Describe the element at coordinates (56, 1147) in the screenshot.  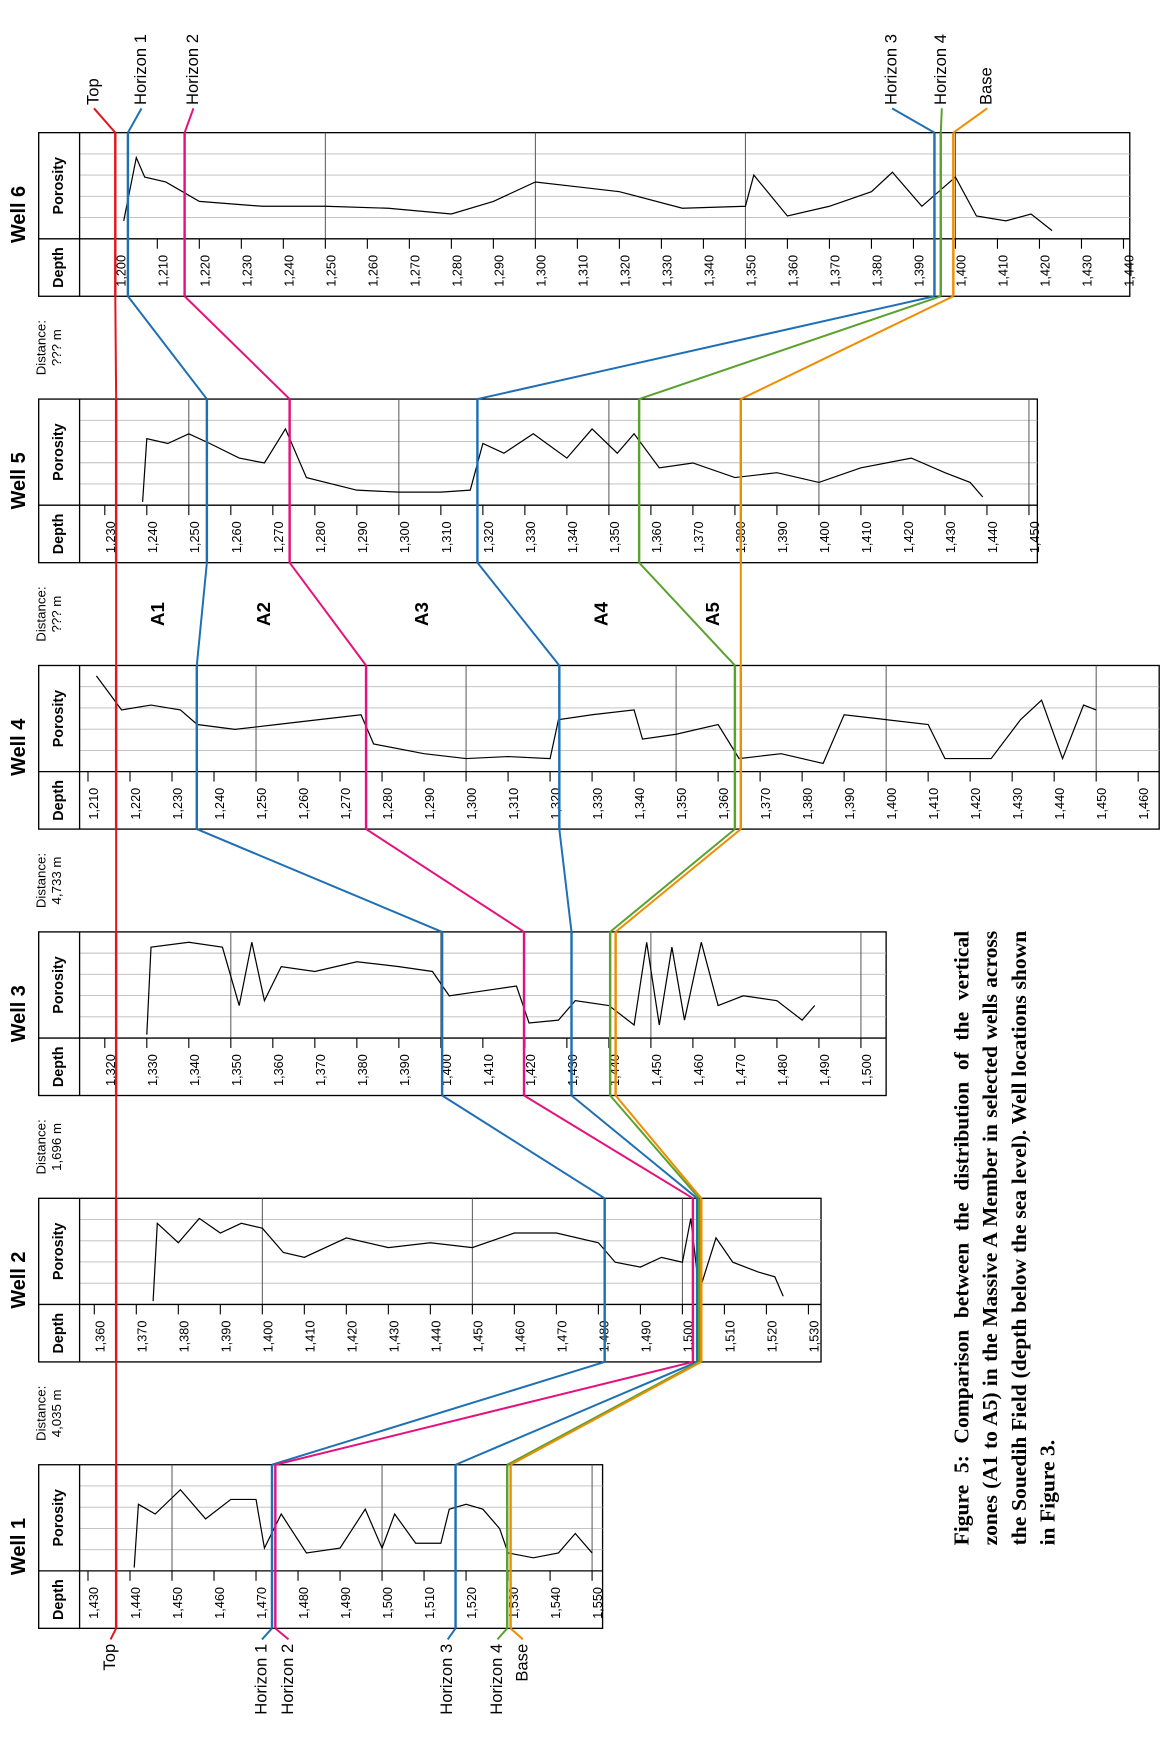
I see `distance-value: 1,696 m` at that location.